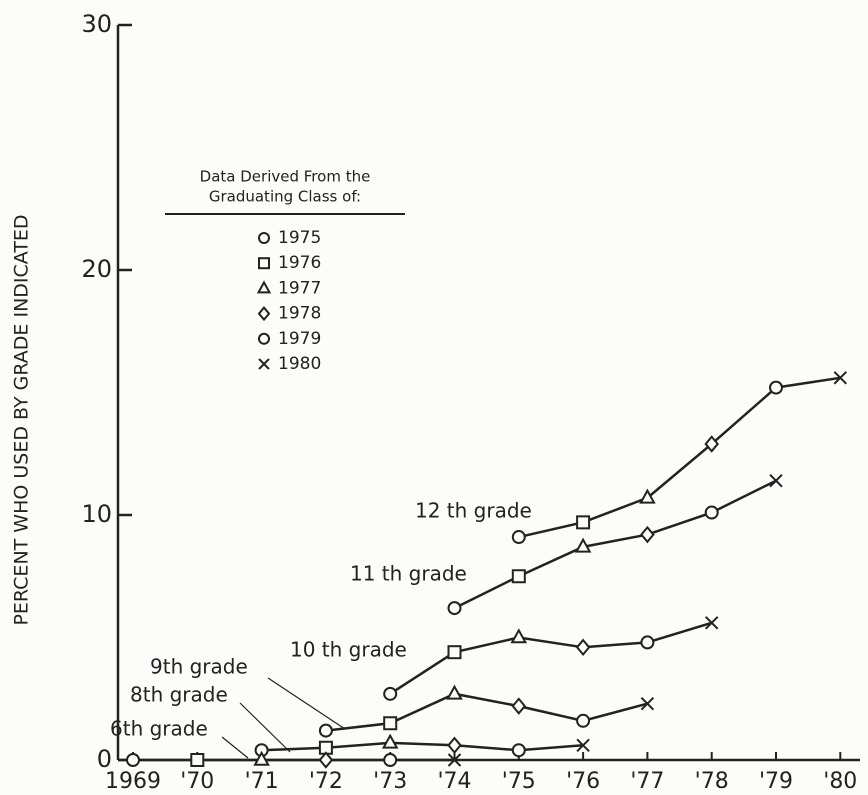 The image size is (868, 795). Describe the element at coordinates (408, 574) in the screenshot. I see `series-label: 11 th grade` at that location.